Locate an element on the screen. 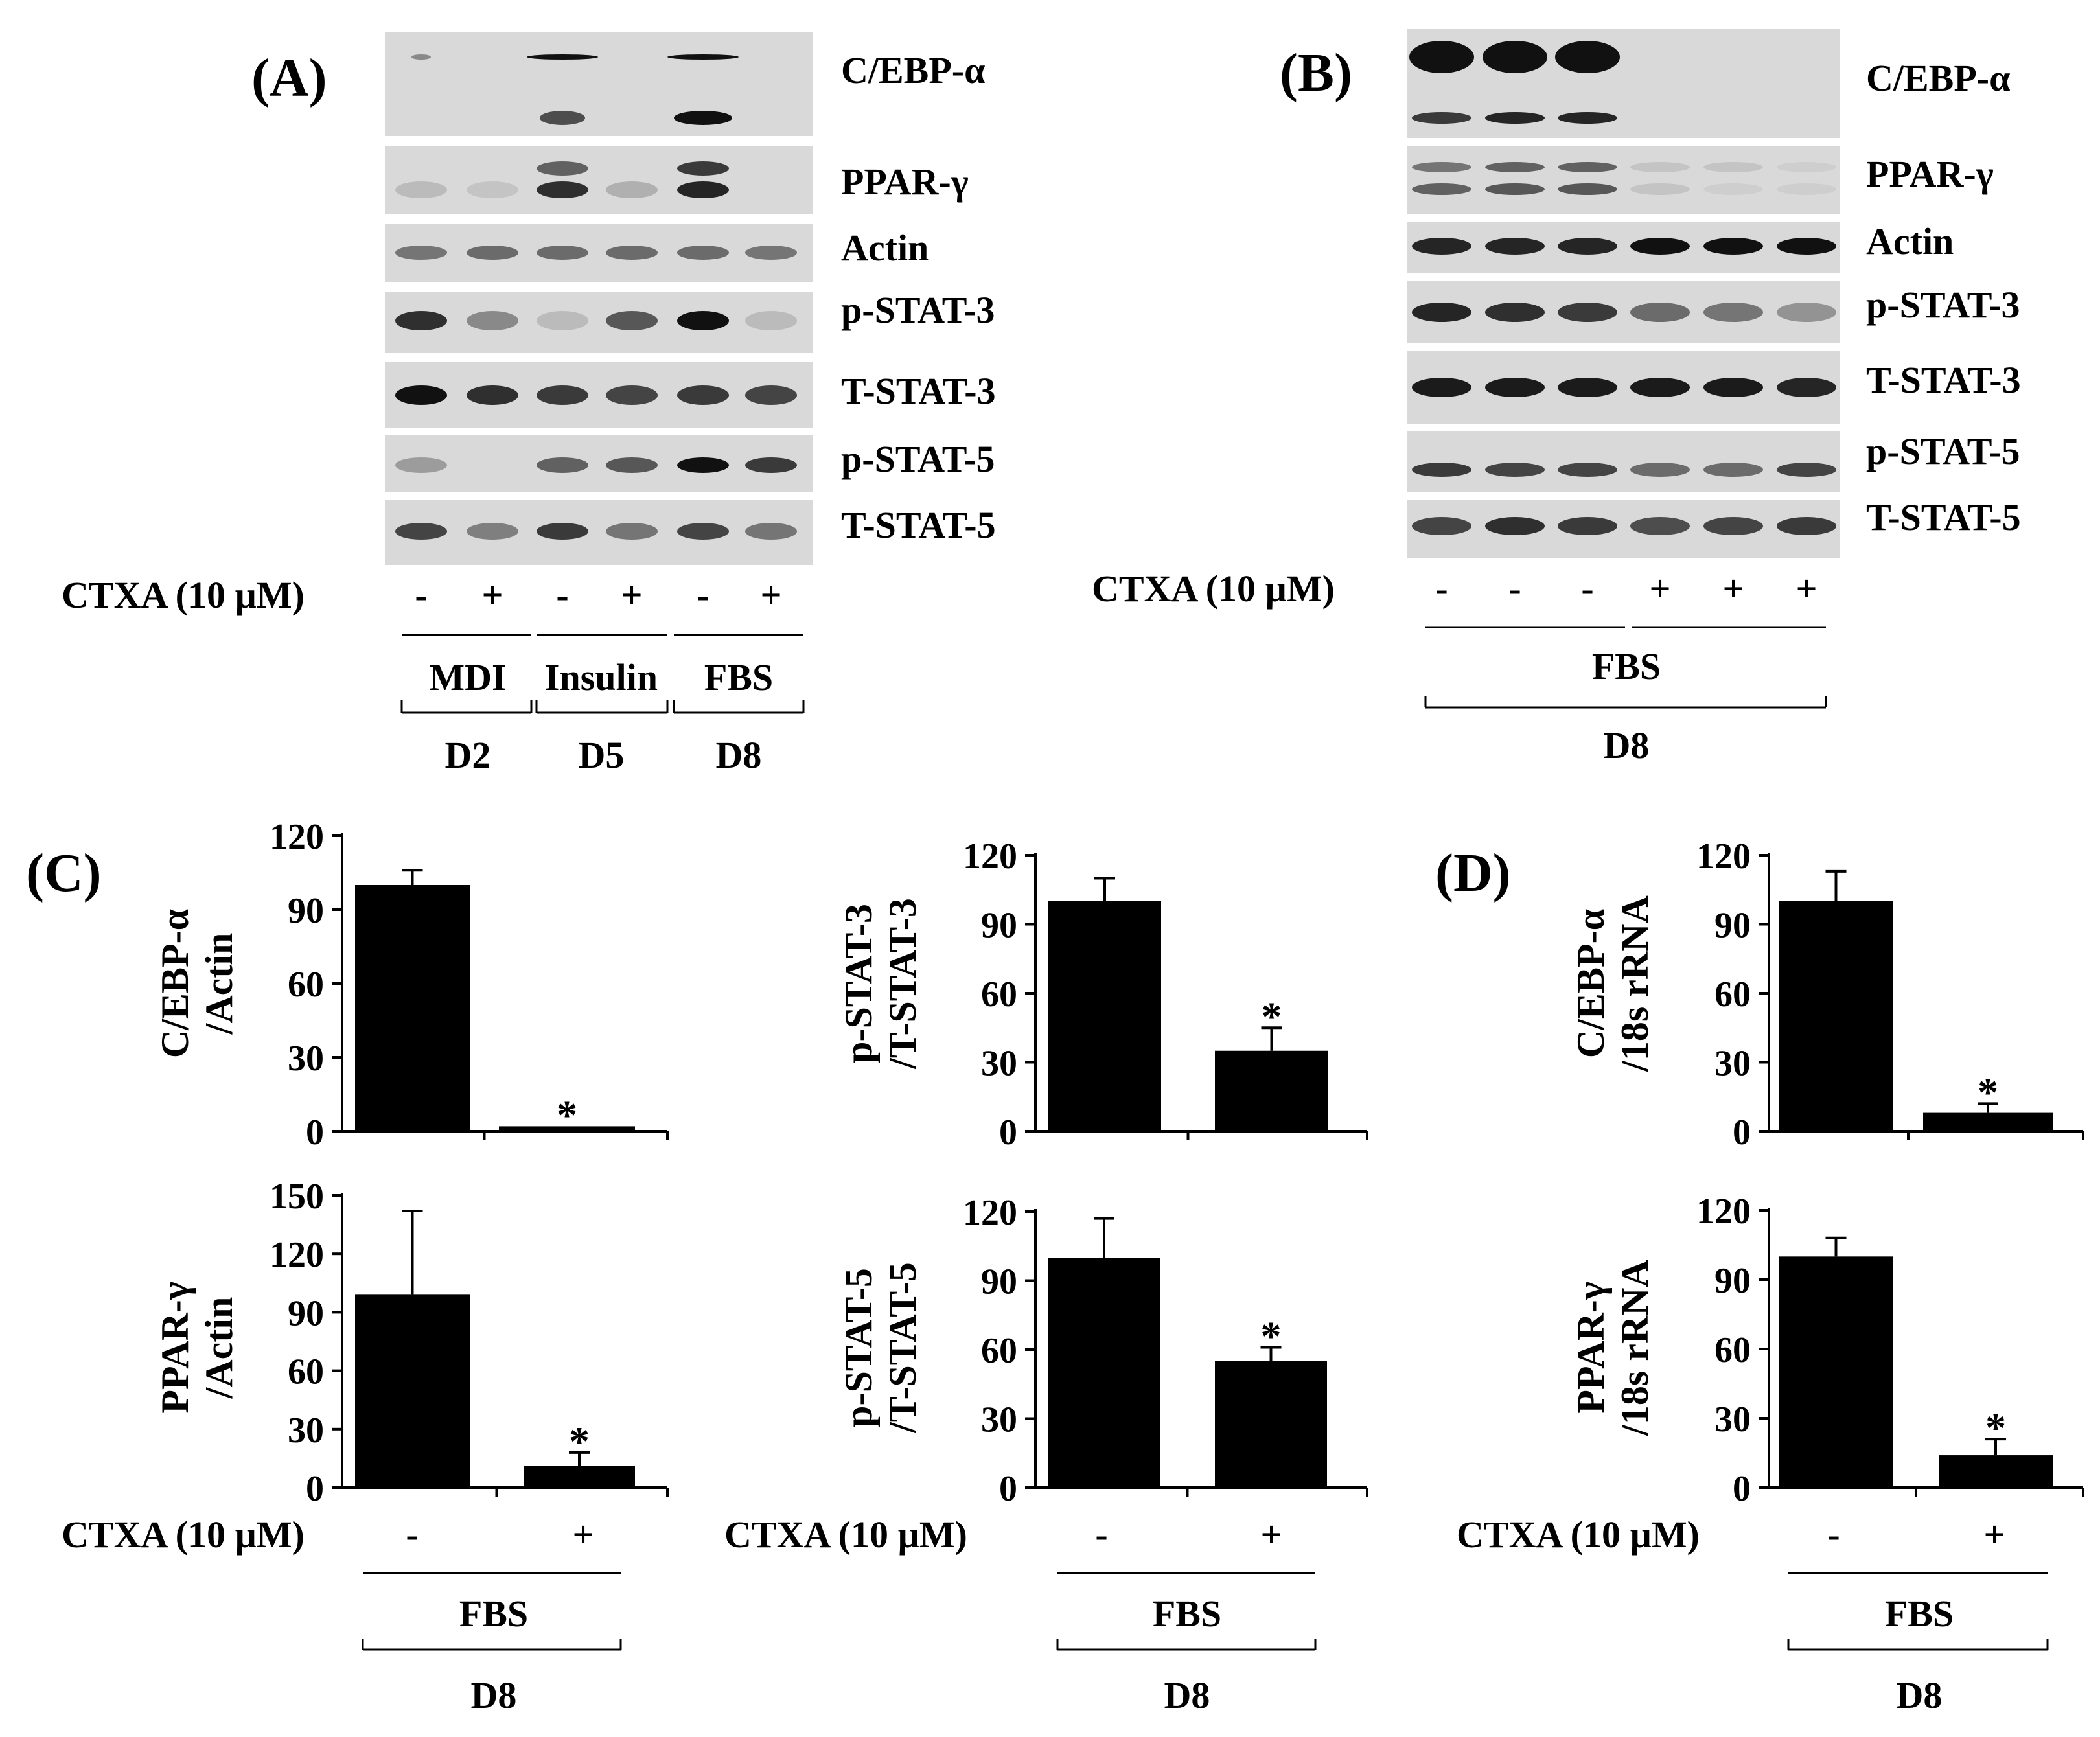 The image size is (2100, 1737). panel-b-band-r4-l4 is located at coordinates (1660, 312).